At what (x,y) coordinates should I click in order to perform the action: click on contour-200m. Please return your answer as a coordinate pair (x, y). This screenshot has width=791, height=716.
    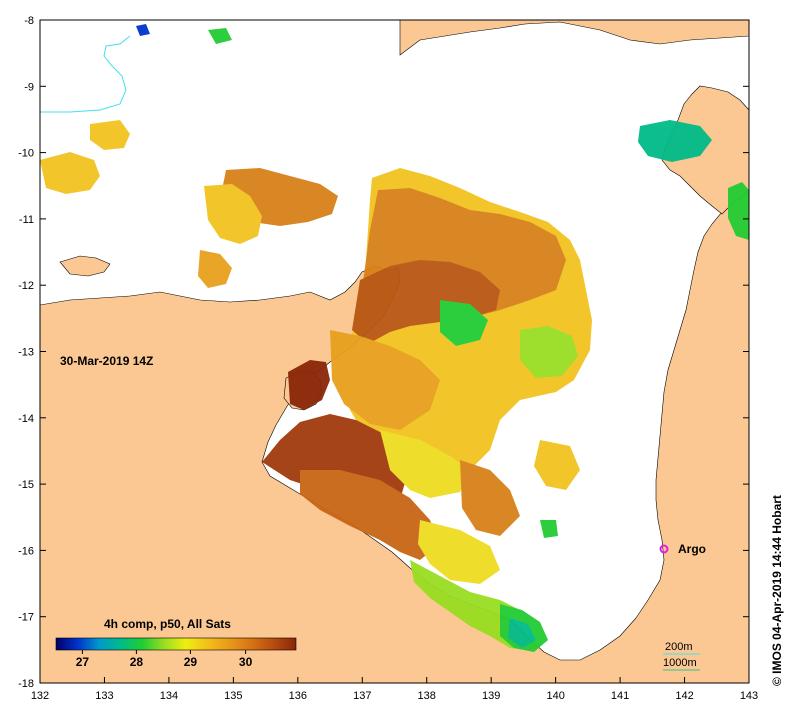
    Looking at the image, I should click on (85, 74).